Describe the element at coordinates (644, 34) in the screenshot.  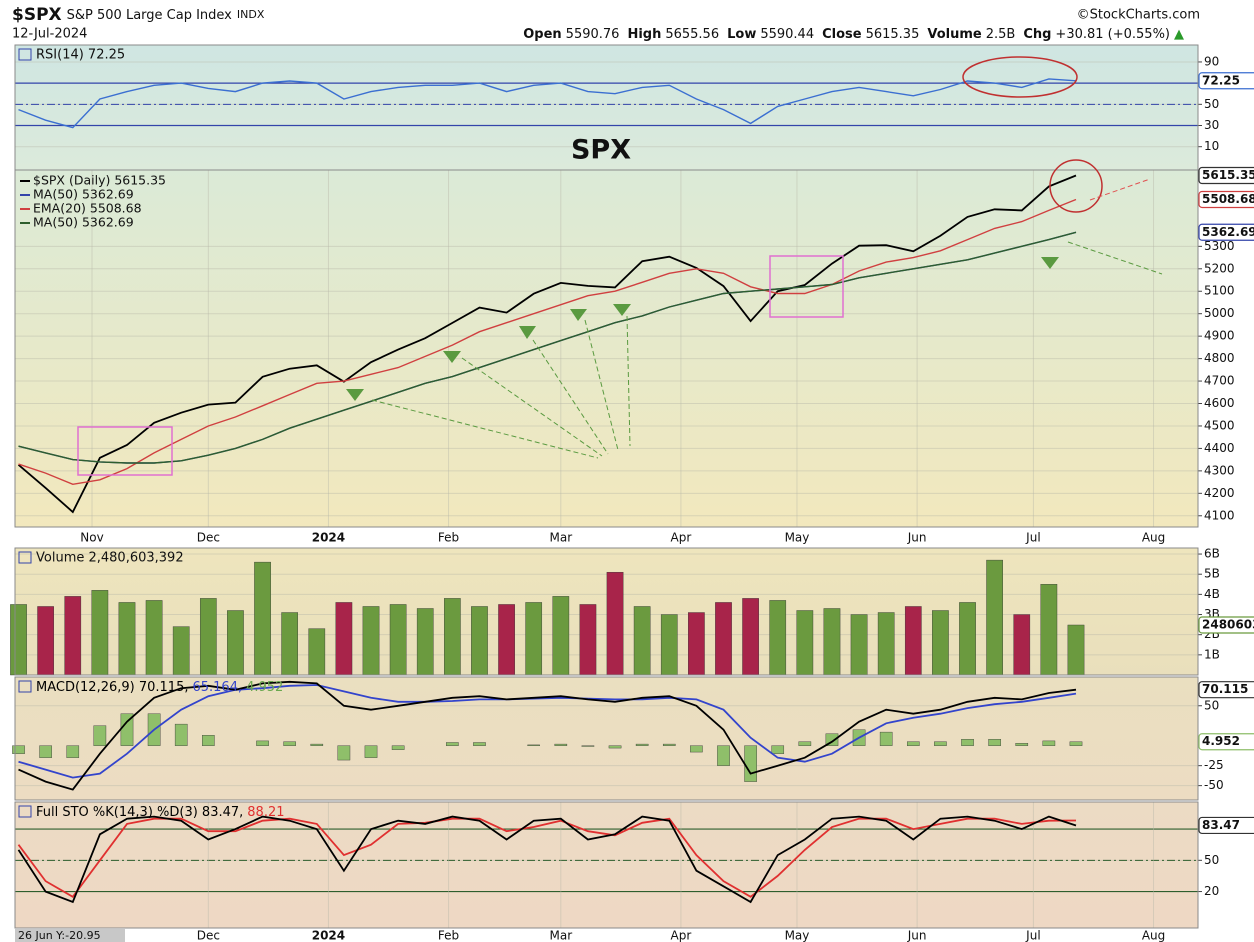
I see `quote-label: High` at that location.